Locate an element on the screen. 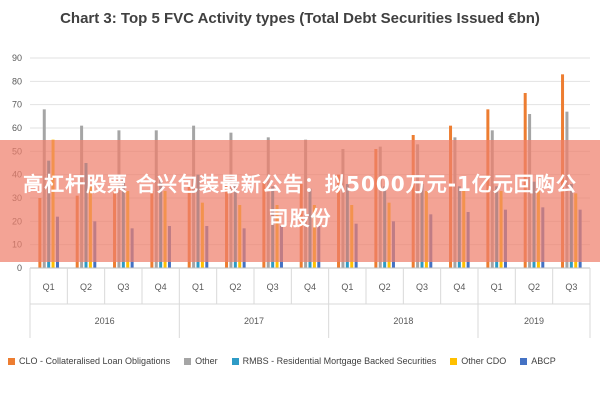 This screenshot has height=400, width=600. y-tick-label: 80 is located at coordinates (17, 81).